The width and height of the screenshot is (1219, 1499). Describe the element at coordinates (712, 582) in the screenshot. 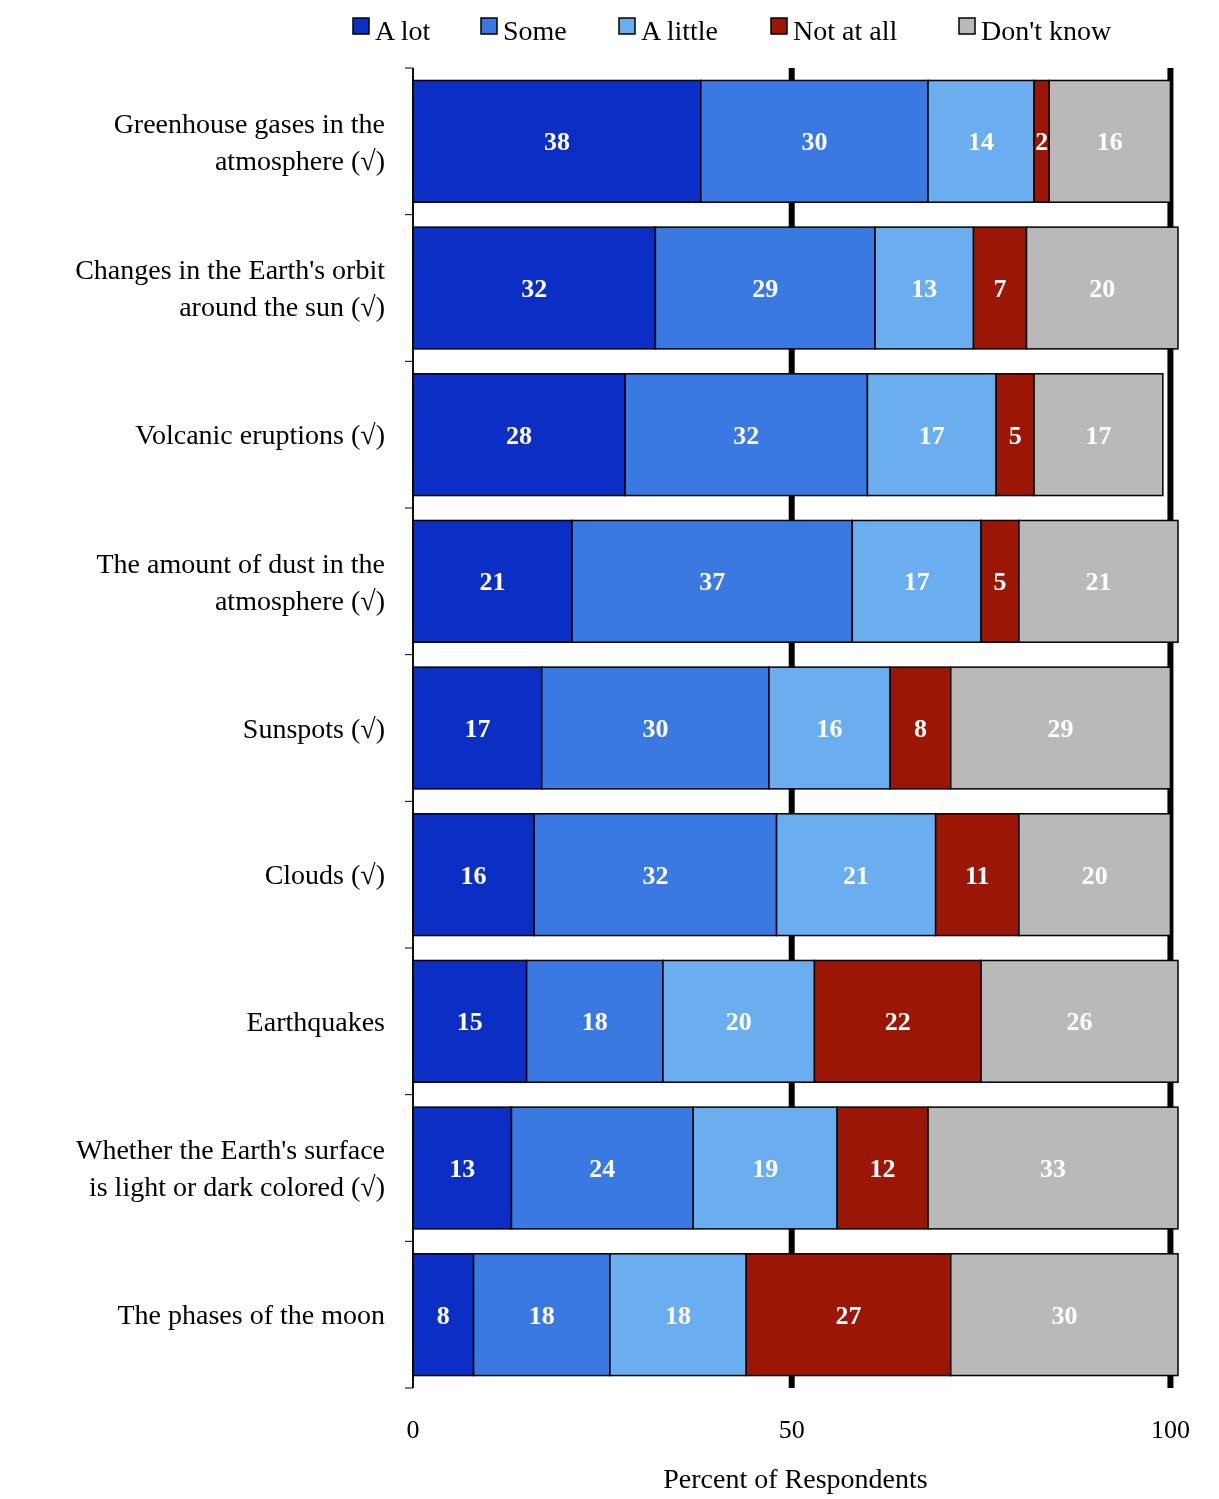

I see `data-label: 37` at that location.